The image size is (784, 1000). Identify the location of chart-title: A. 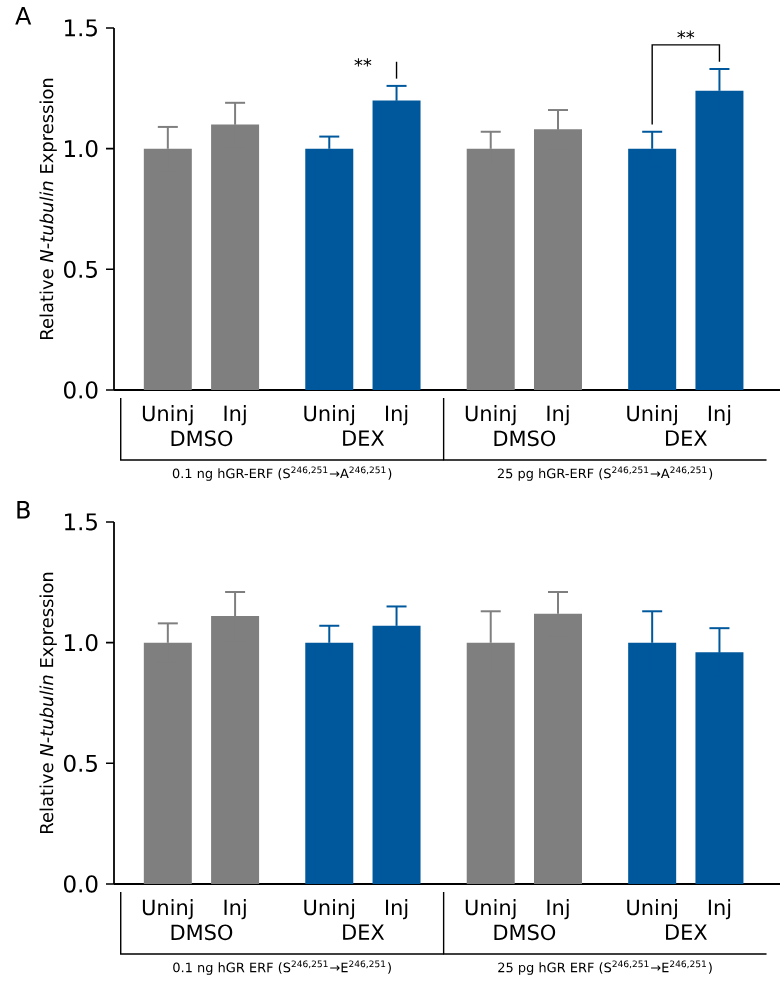
(23, 16).